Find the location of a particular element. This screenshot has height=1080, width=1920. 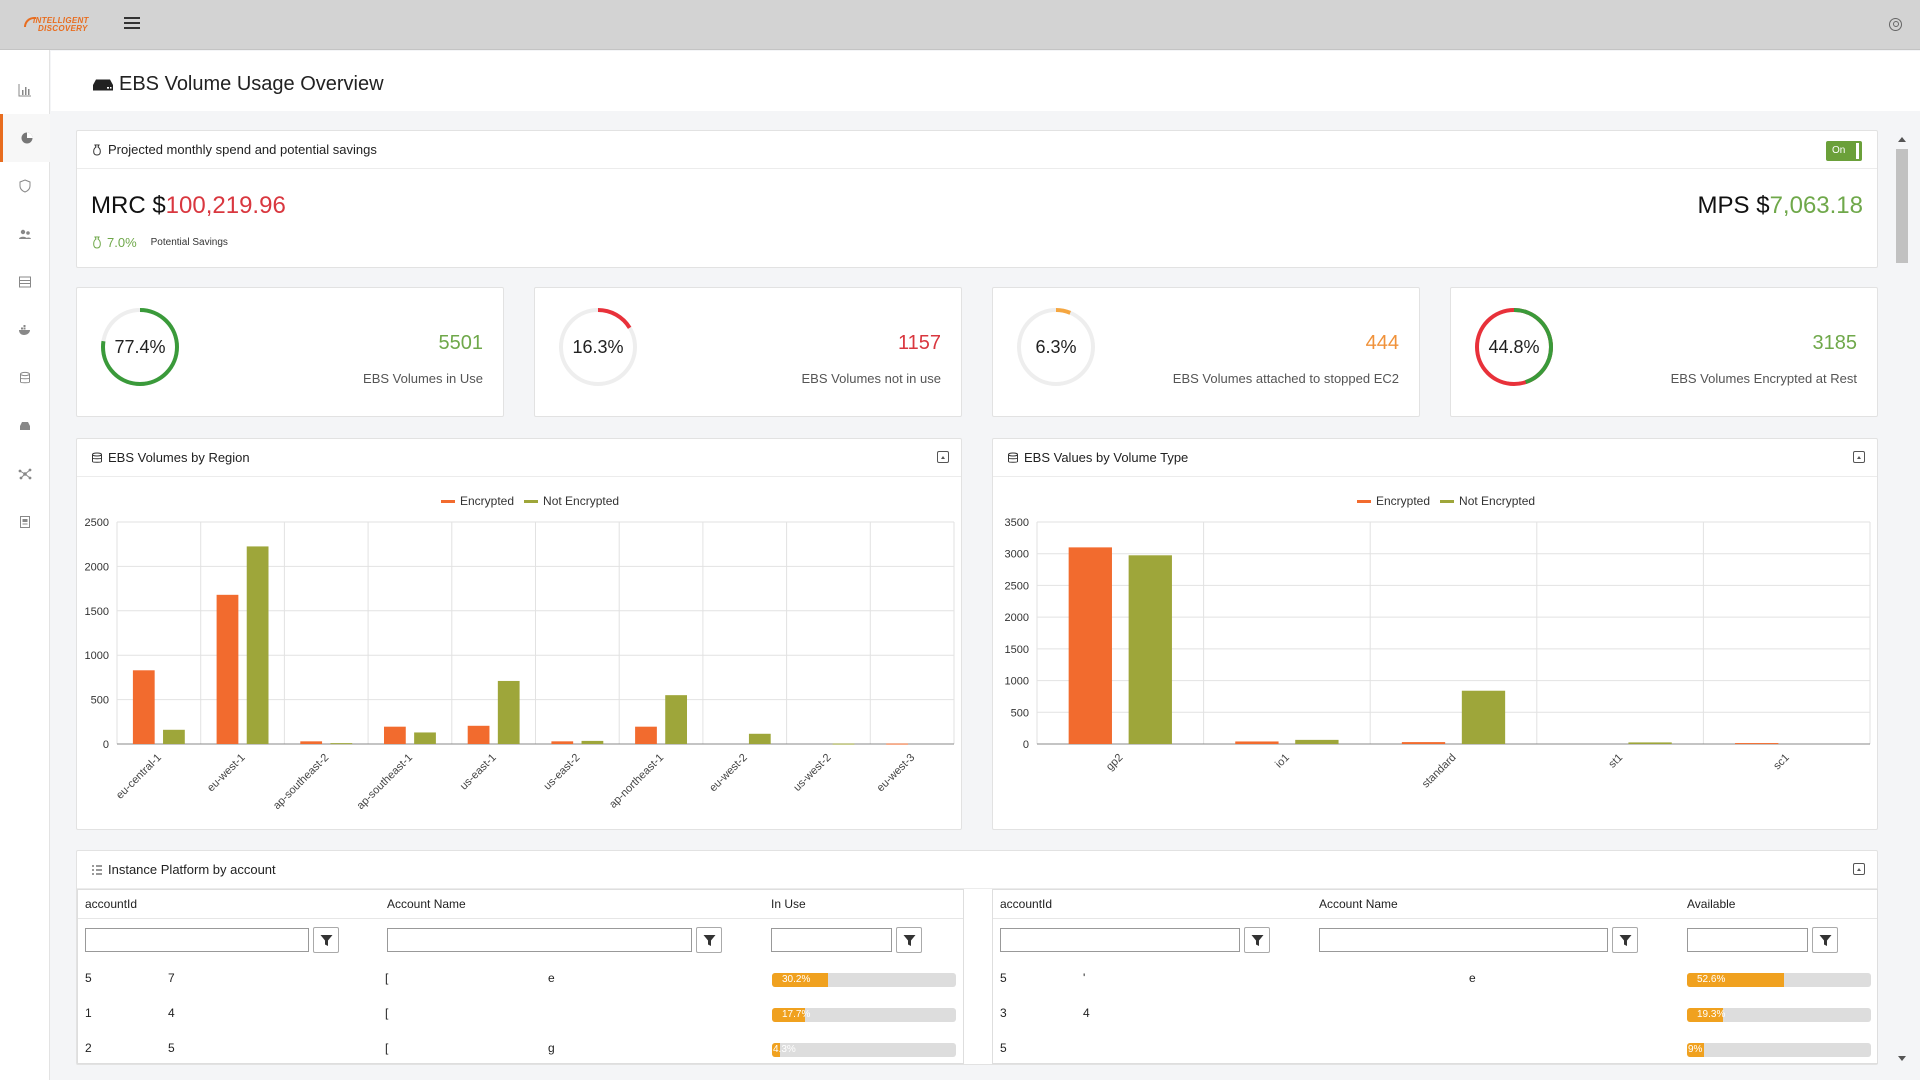

legend-swatch-not-encrypted is located at coordinates (1447, 501).